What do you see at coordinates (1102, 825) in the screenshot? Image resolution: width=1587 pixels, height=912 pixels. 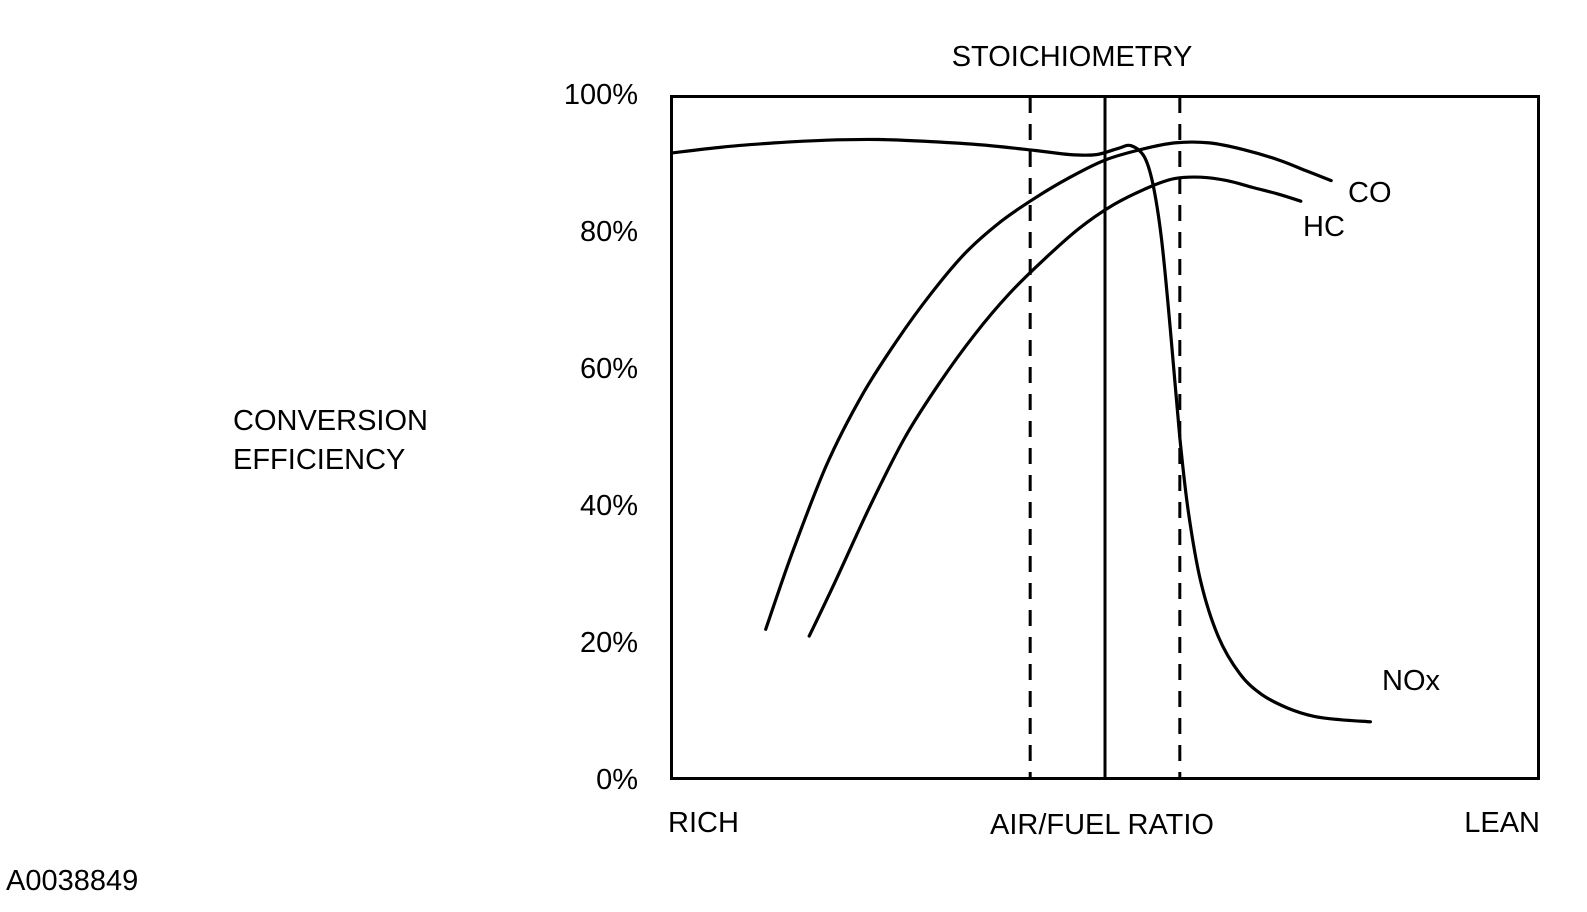 I see `x-axis-label: AIR/FUEL RATIO` at bounding box center [1102, 825].